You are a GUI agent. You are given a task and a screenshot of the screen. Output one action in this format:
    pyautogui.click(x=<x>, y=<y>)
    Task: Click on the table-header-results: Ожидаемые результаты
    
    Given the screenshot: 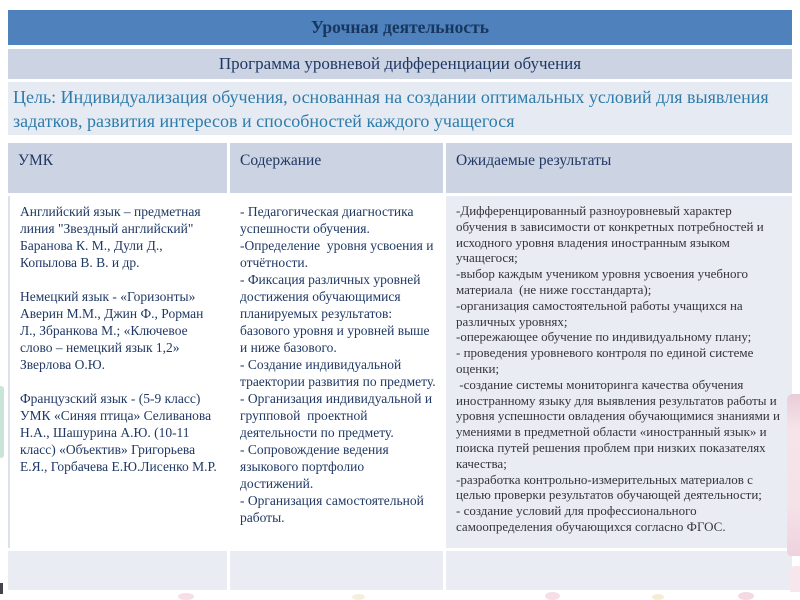 What is the action you would take?
    pyautogui.click(x=619, y=168)
    